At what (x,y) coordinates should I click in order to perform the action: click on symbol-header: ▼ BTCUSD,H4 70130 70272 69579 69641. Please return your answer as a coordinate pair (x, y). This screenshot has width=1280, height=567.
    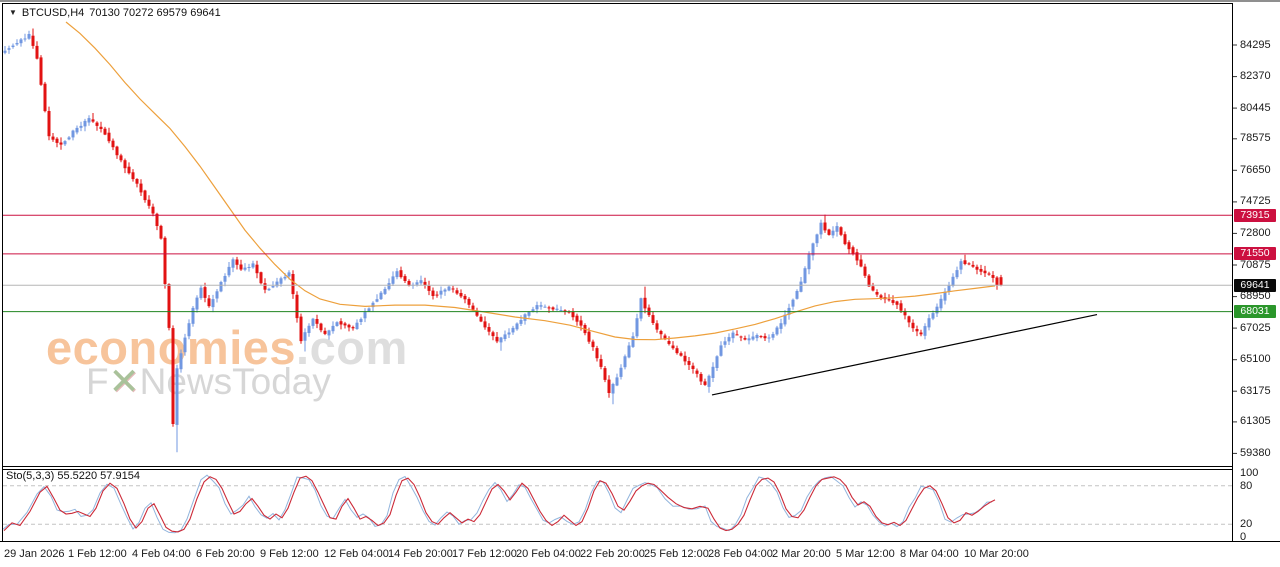
    Looking at the image, I should click on (115, 13).